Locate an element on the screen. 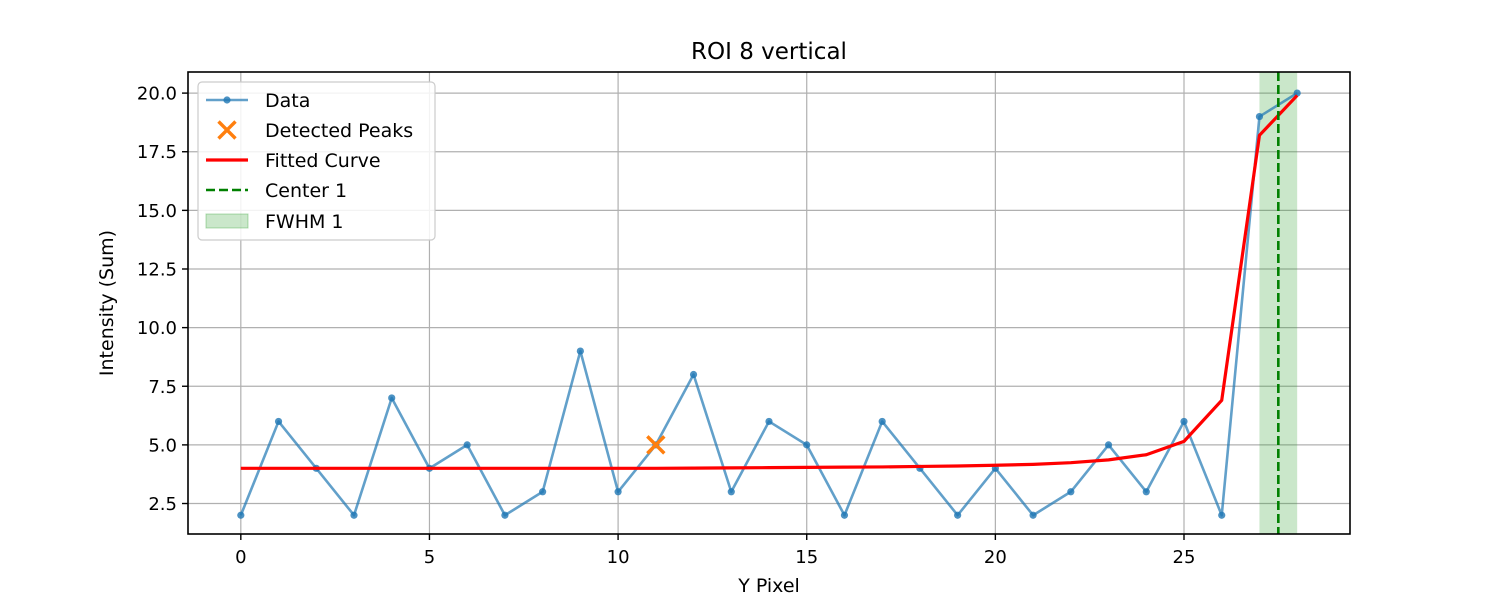 The image size is (1500, 600). chart-title: ROI 8 vertical is located at coordinates (769, 52).